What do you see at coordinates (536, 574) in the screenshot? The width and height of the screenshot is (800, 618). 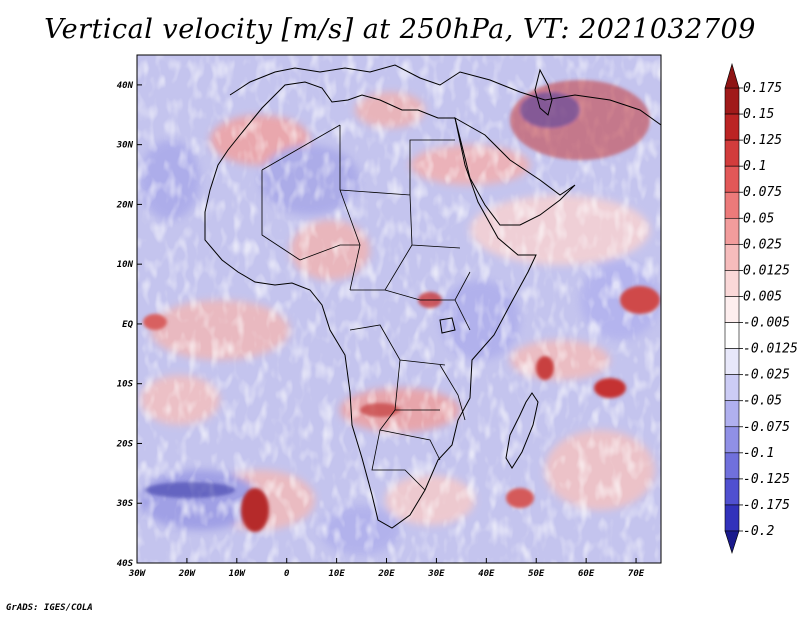 I see `lon-tick-label: 50E` at bounding box center [536, 574].